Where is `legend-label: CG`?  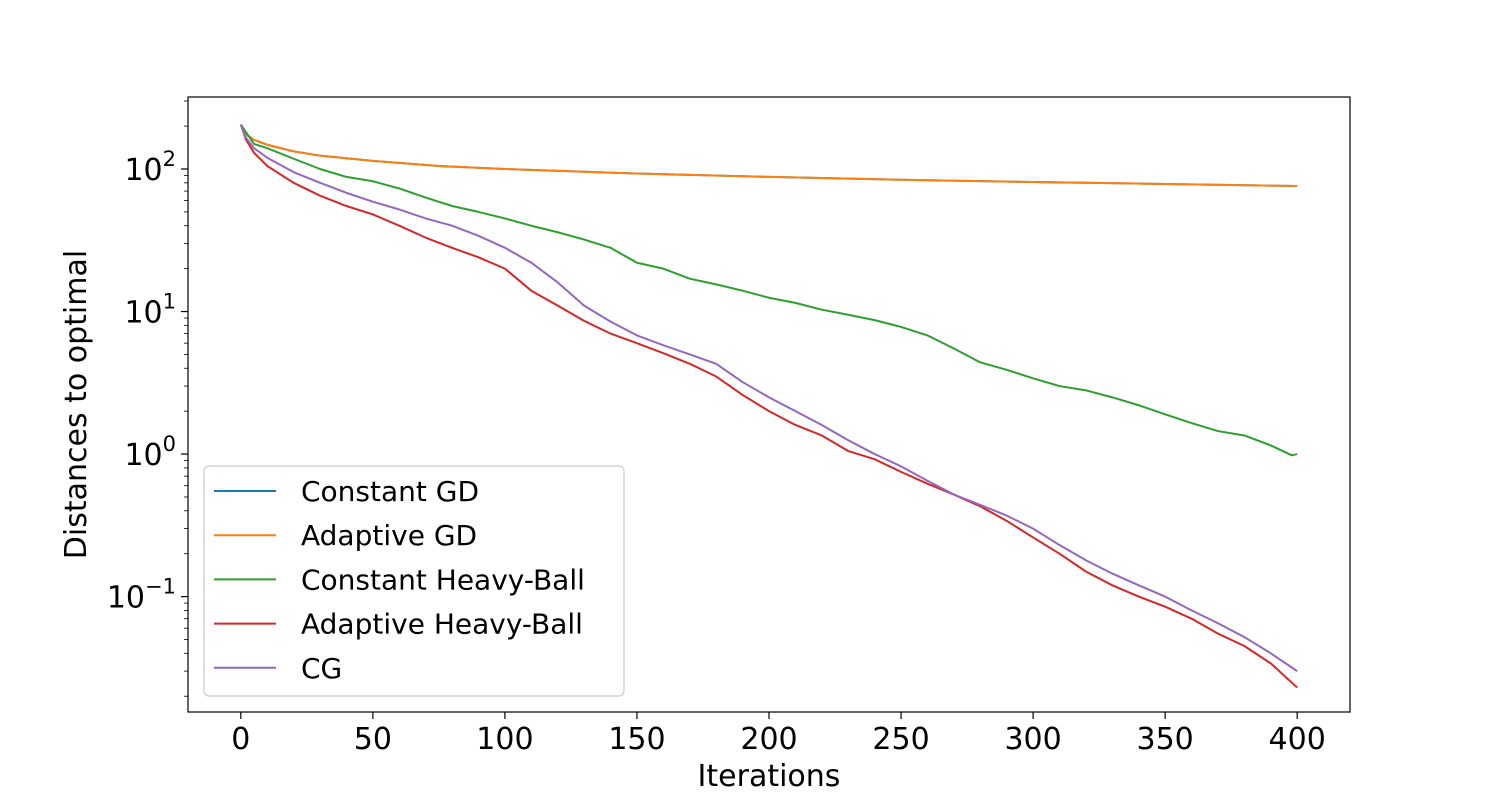
legend-label: CG is located at coordinates (321, 668).